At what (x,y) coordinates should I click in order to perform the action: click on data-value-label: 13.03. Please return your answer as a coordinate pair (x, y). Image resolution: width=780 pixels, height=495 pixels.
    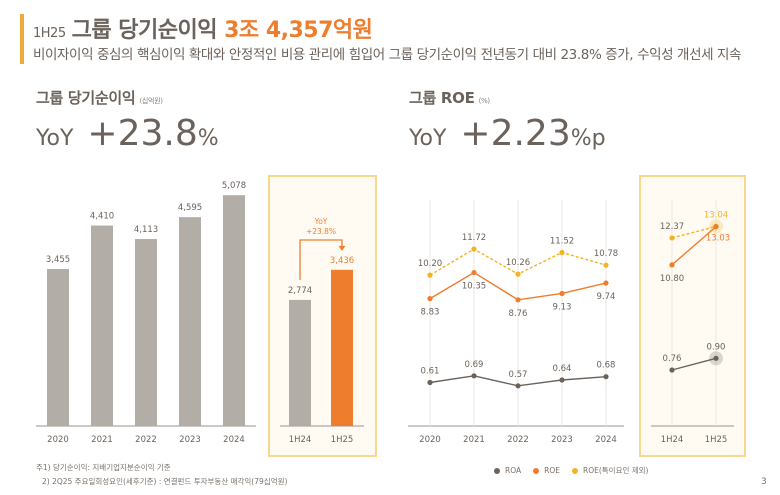
    Looking at the image, I should click on (718, 239).